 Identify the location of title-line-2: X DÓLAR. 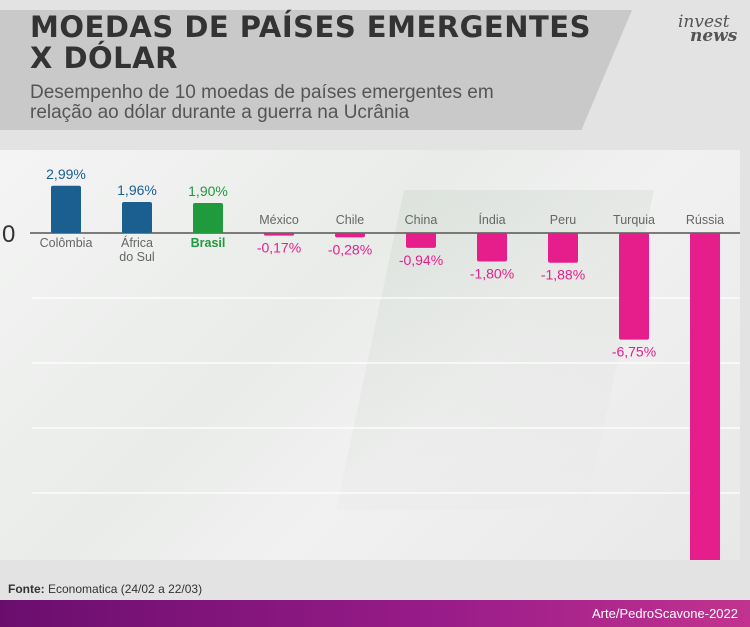
(104, 58).